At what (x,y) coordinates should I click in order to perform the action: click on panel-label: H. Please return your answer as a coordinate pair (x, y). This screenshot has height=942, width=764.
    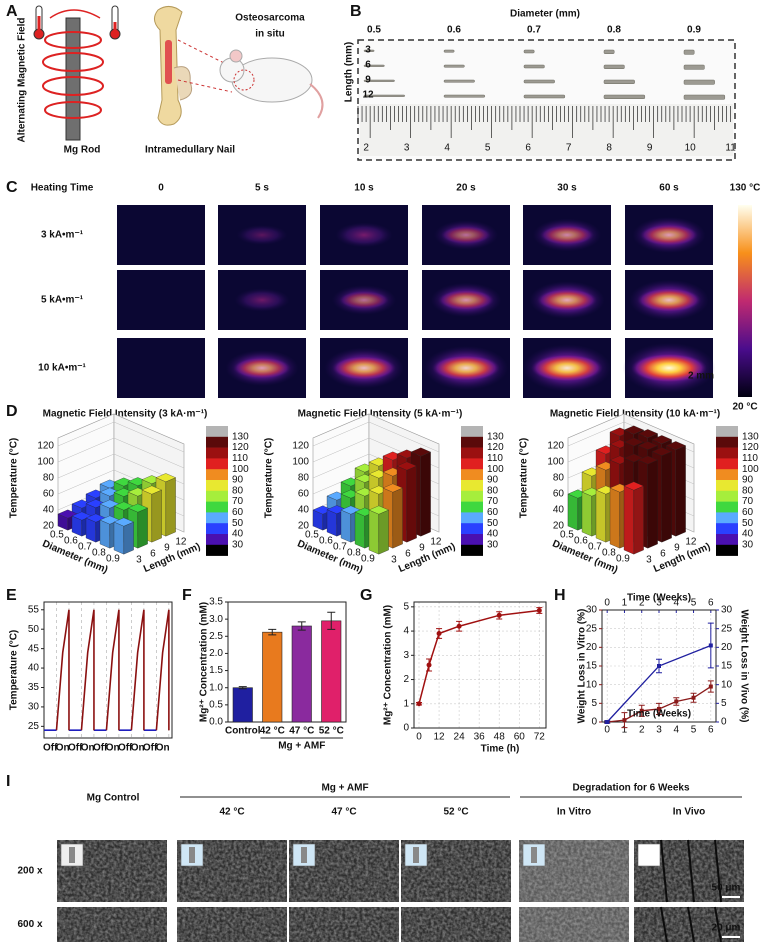
    Looking at the image, I should click on (560, 595).